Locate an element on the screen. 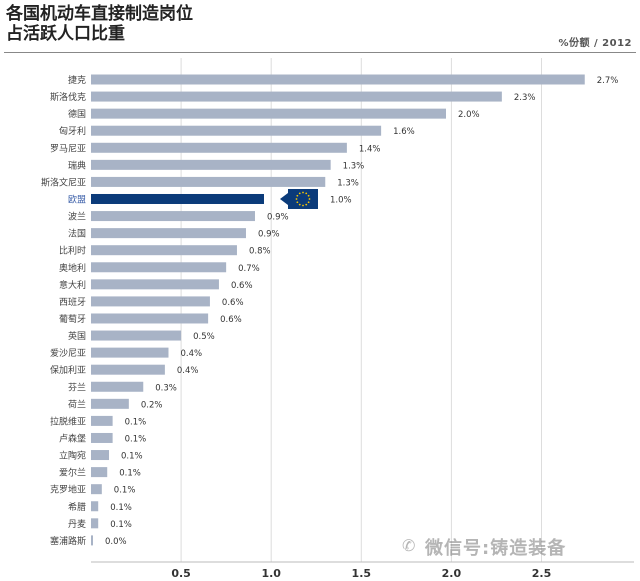 This screenshot has height=581, width=640. x-tick-label: 1.0 is located at coordinates (271, 573).